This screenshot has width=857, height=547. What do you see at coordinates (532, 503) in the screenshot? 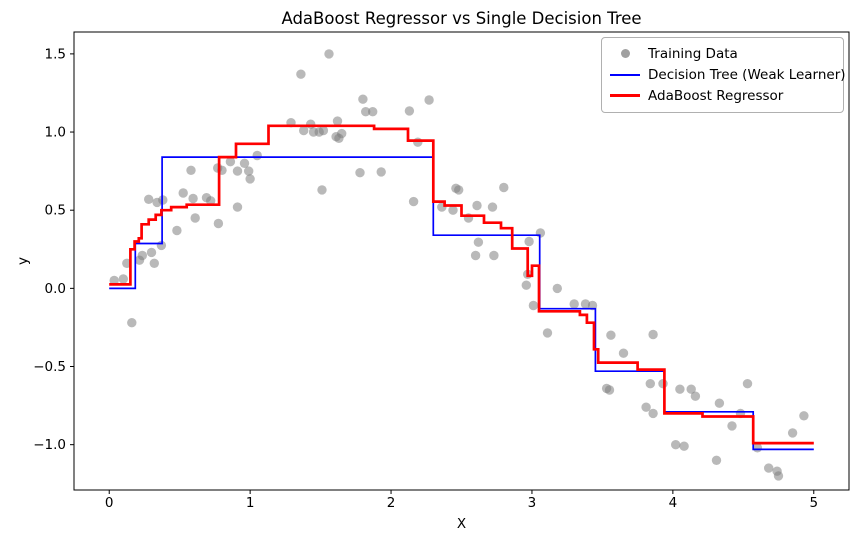
I see `x-tick-label: 3` at bounding box center [532, 503].